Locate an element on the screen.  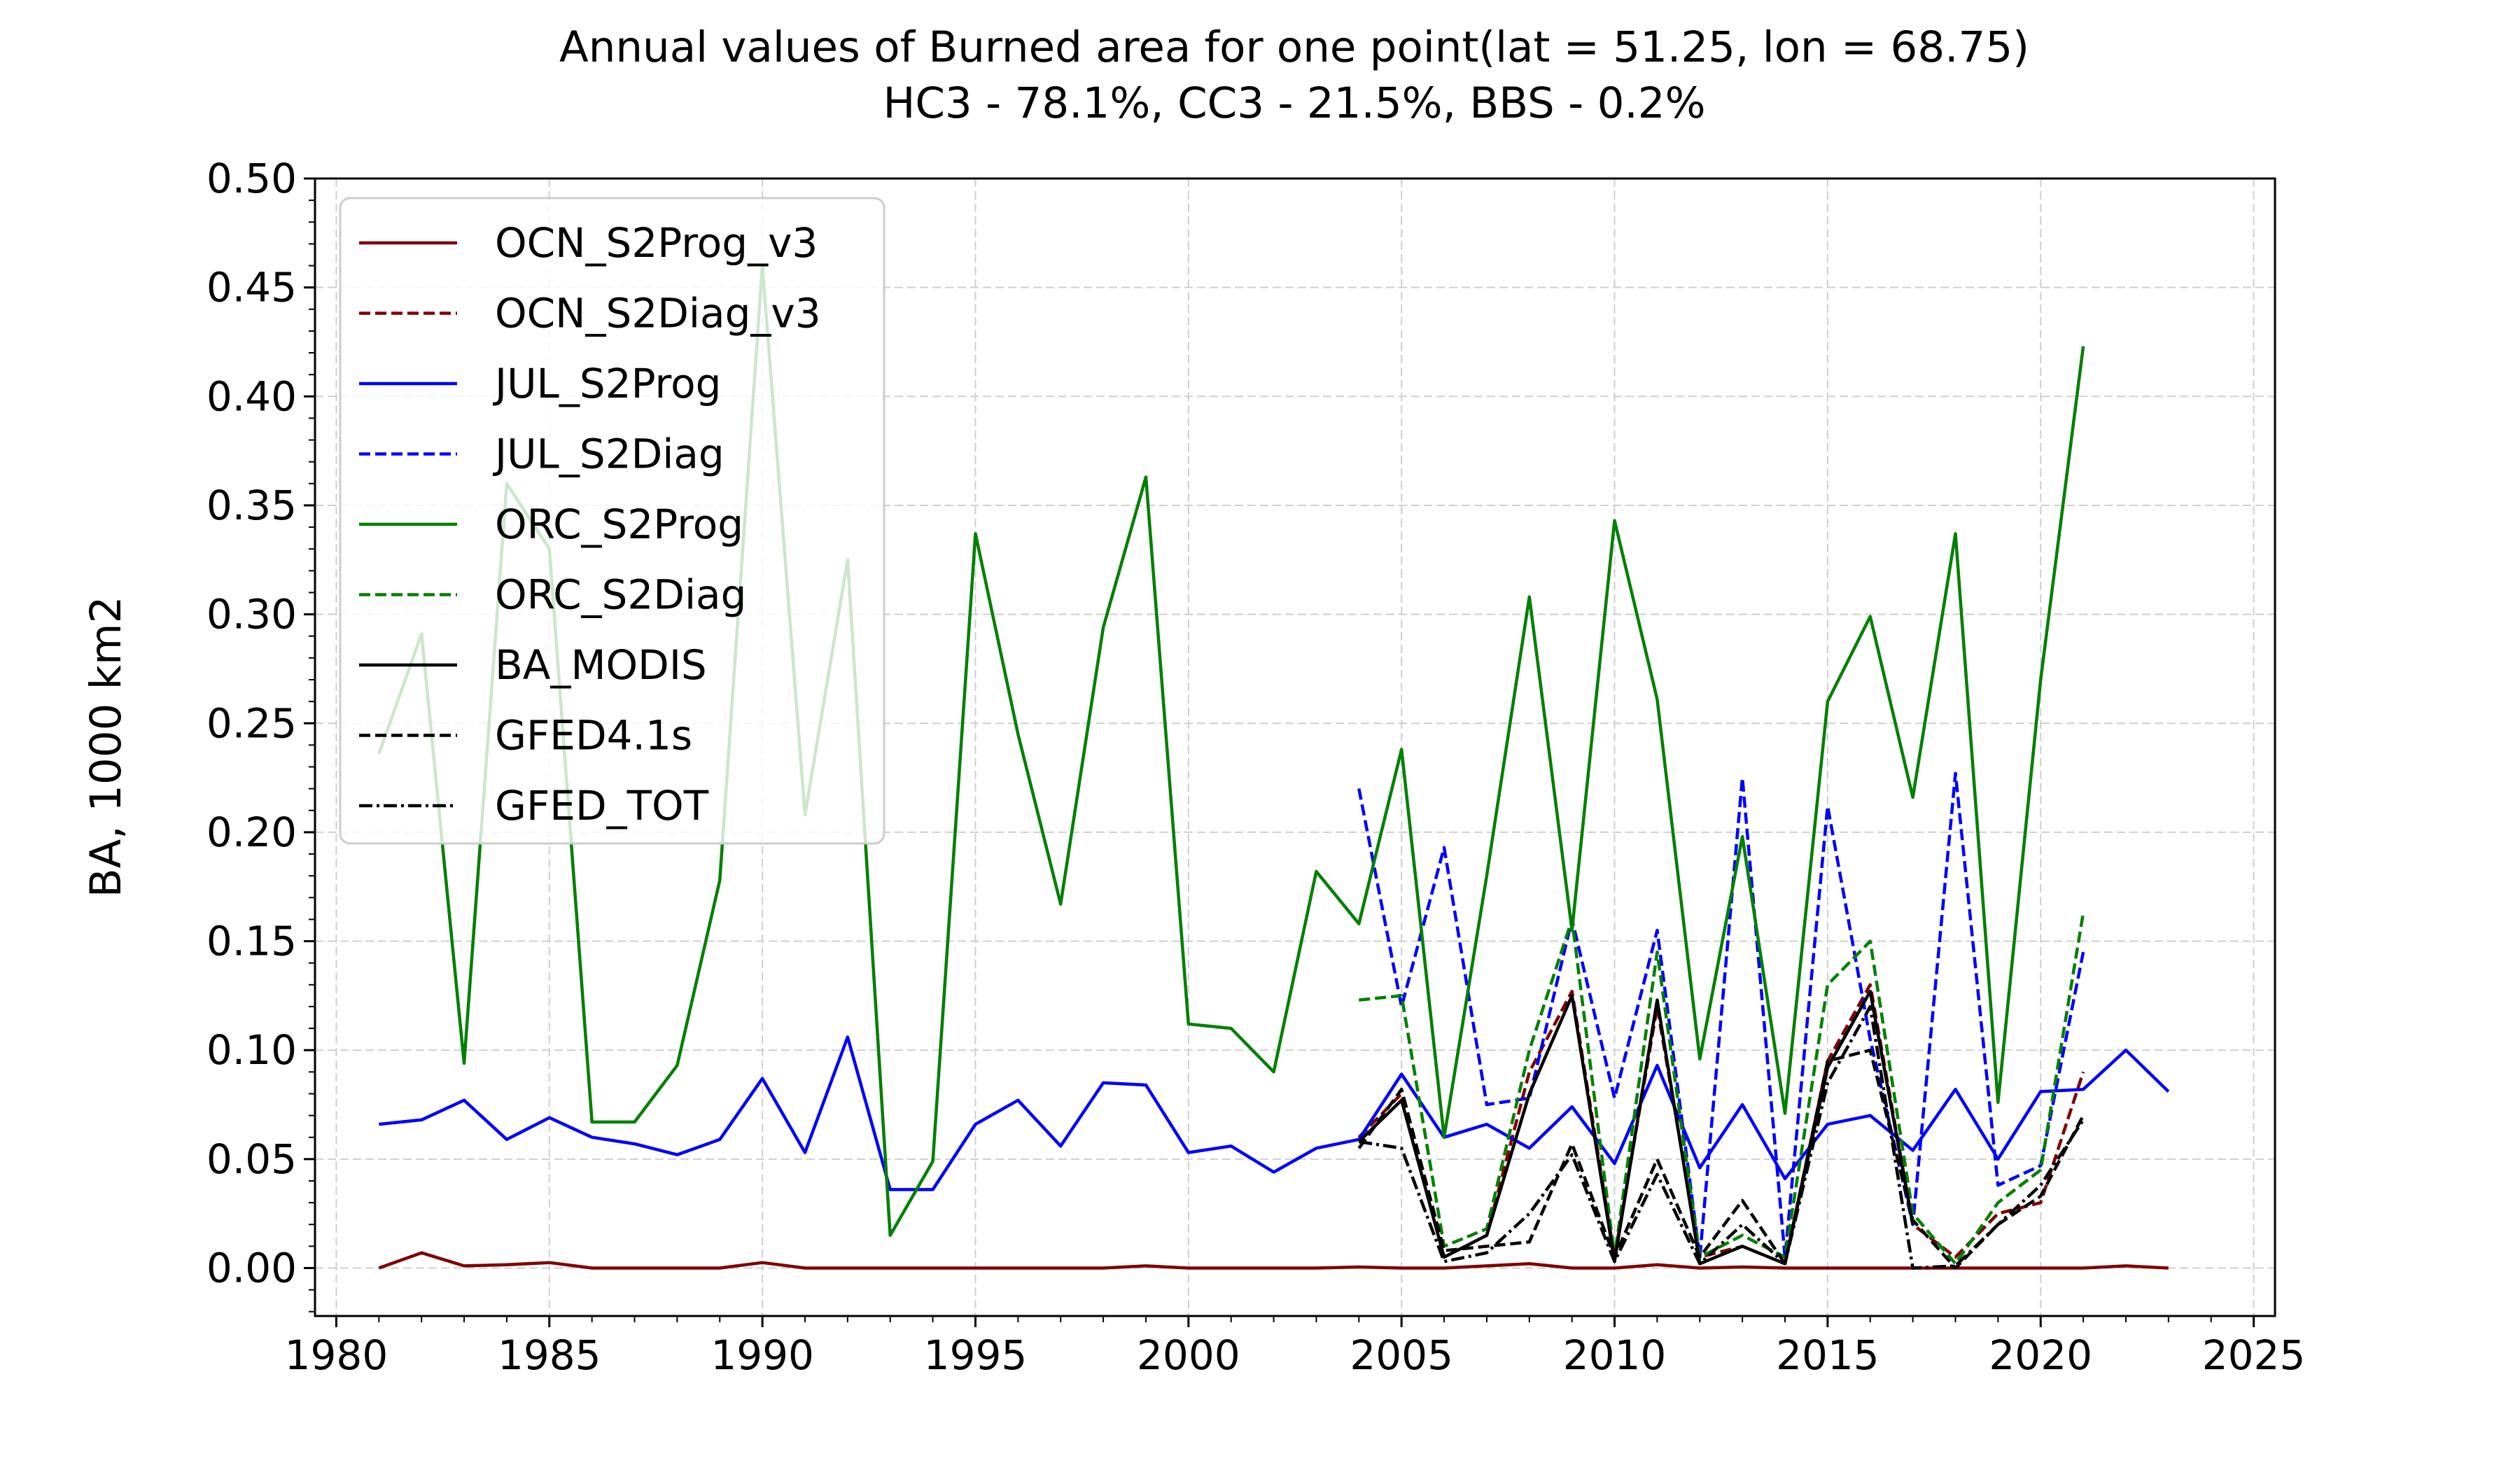
y-tick-label: 0.20 is located at coordinates (251, 832).